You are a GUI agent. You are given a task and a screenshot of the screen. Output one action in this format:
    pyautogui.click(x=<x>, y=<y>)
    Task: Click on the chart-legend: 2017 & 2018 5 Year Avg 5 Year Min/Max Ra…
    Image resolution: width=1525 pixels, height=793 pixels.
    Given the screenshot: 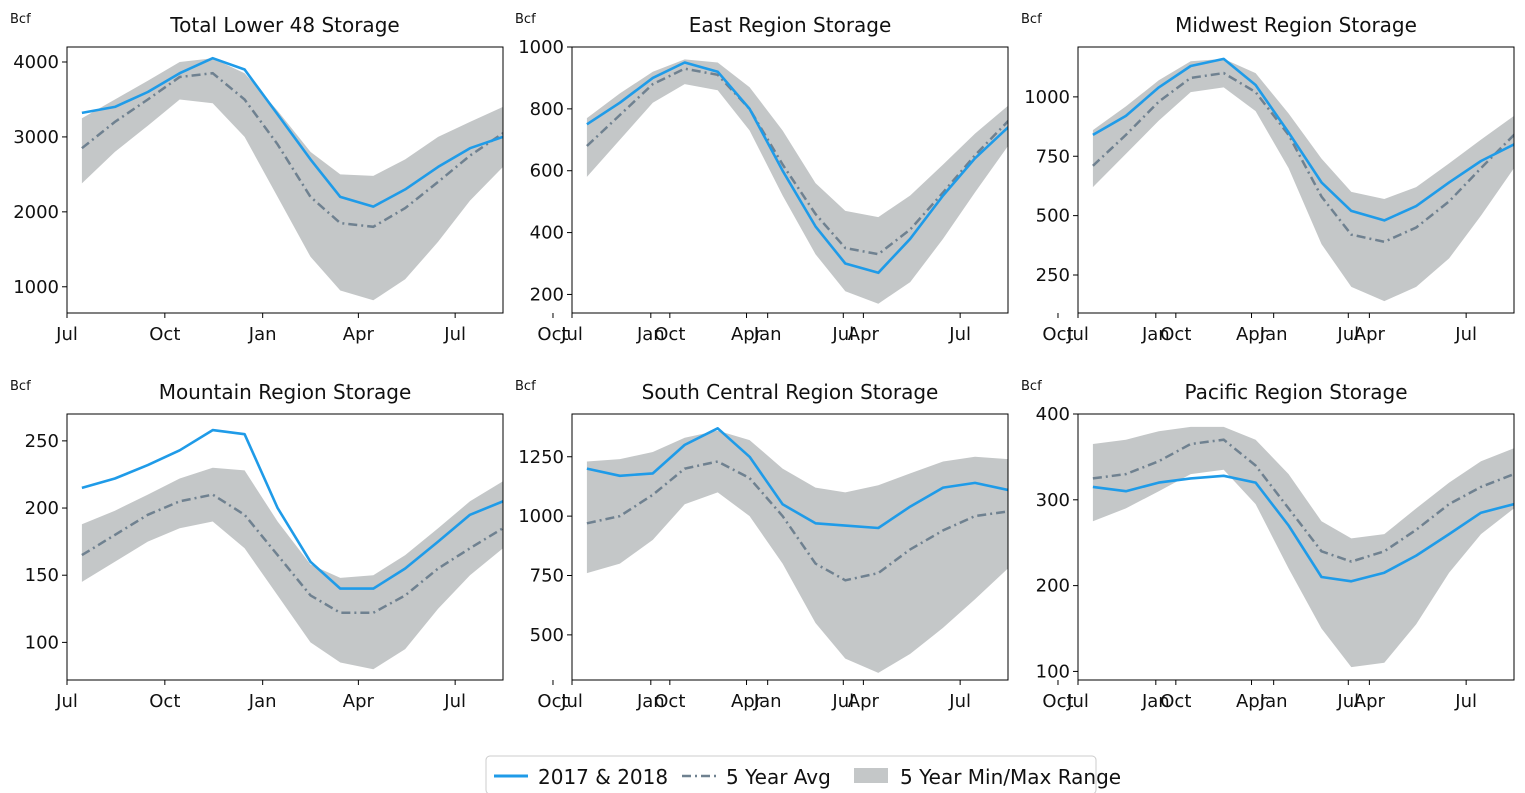 What is the action you would take?
    pyautogui.click(x=803, y=774)
    